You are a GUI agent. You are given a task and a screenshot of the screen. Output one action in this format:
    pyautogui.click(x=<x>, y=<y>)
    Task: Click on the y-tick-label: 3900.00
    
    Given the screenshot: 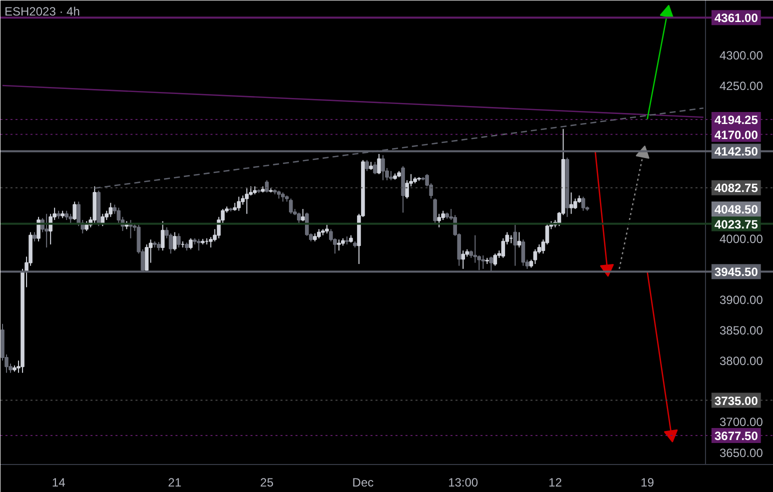 What is the action you would take?
    pyautogui.click(x=742, y=299)
    